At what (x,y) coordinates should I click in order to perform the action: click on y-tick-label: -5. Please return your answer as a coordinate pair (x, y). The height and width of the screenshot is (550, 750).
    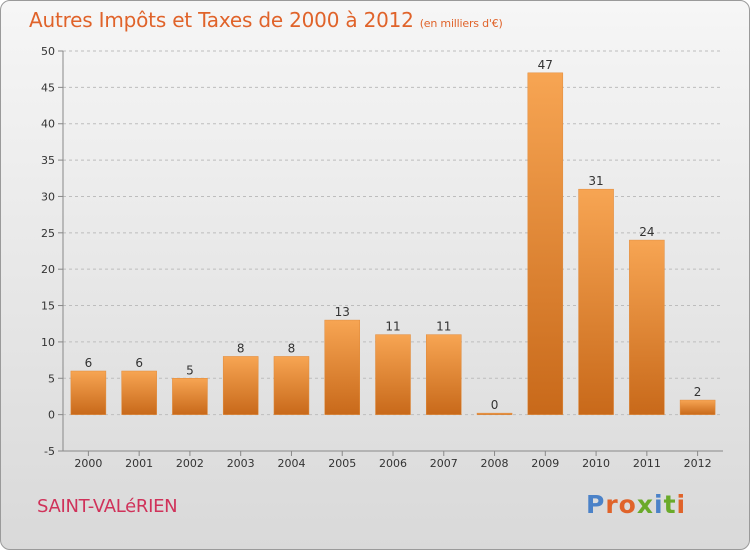
    Looking at the image, I should click on (49, 451).